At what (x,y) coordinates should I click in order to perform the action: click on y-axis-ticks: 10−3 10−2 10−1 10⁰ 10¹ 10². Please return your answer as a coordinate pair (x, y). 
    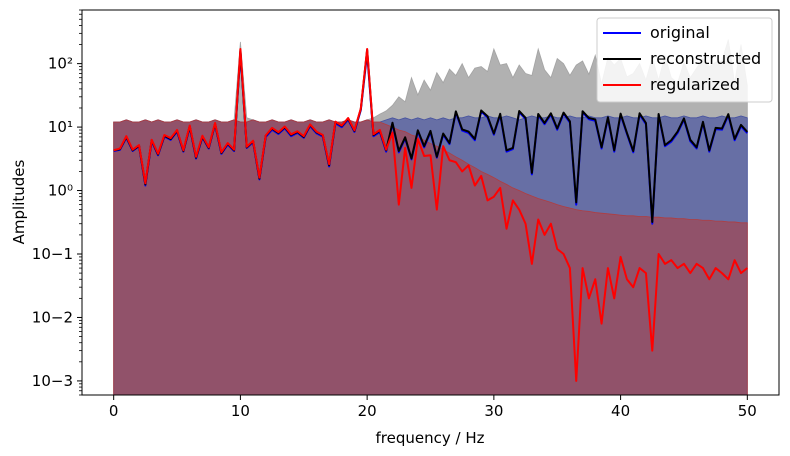
    Looking at the image, I should click on (57, 202).